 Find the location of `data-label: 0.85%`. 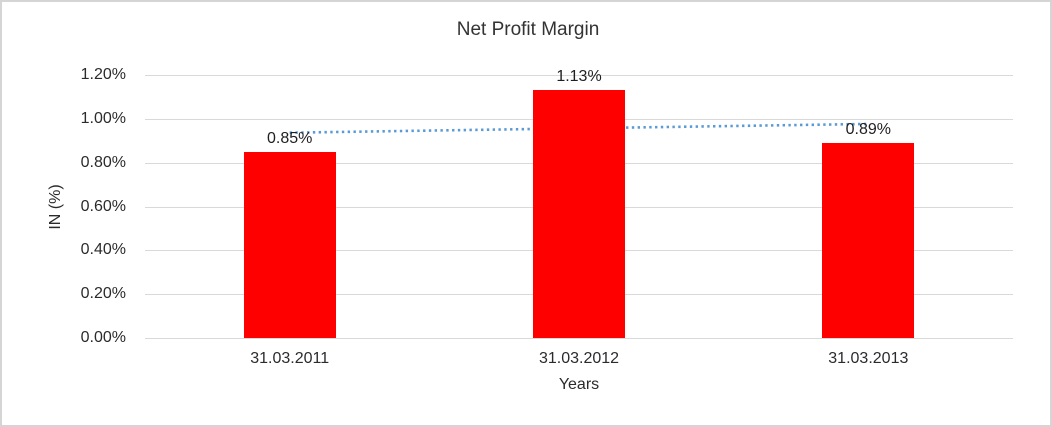

data-label: 0.85% is located at coordinates (289, 138).